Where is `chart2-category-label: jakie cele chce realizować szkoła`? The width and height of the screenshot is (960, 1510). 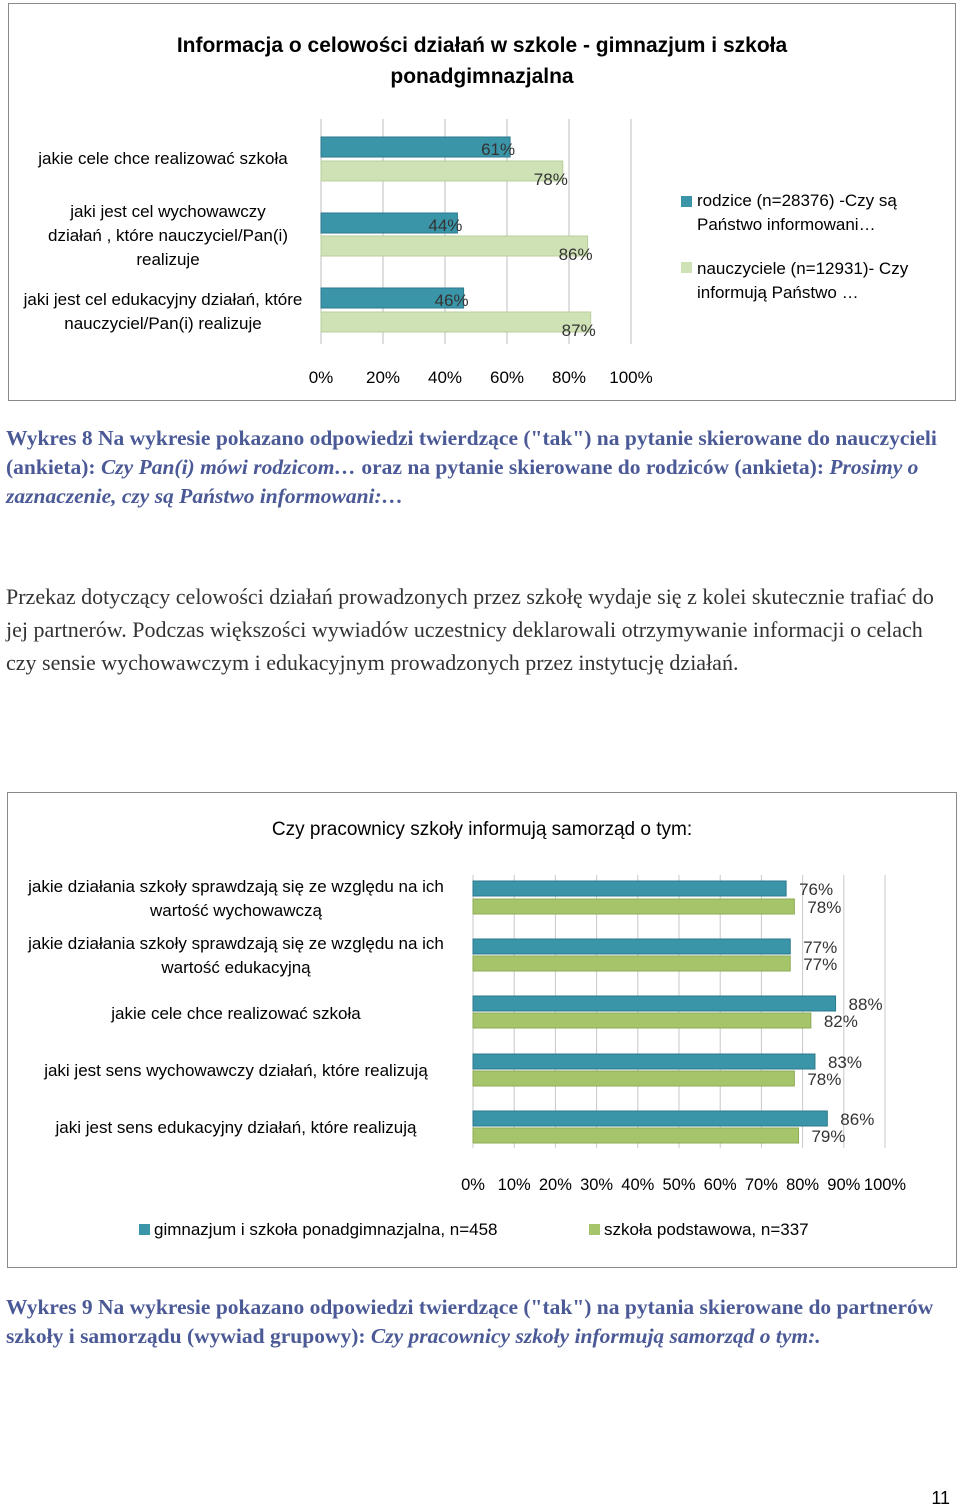
chart2-category-label: jakie cele chce realizować szkoła is located at coordinates (236, 1013).